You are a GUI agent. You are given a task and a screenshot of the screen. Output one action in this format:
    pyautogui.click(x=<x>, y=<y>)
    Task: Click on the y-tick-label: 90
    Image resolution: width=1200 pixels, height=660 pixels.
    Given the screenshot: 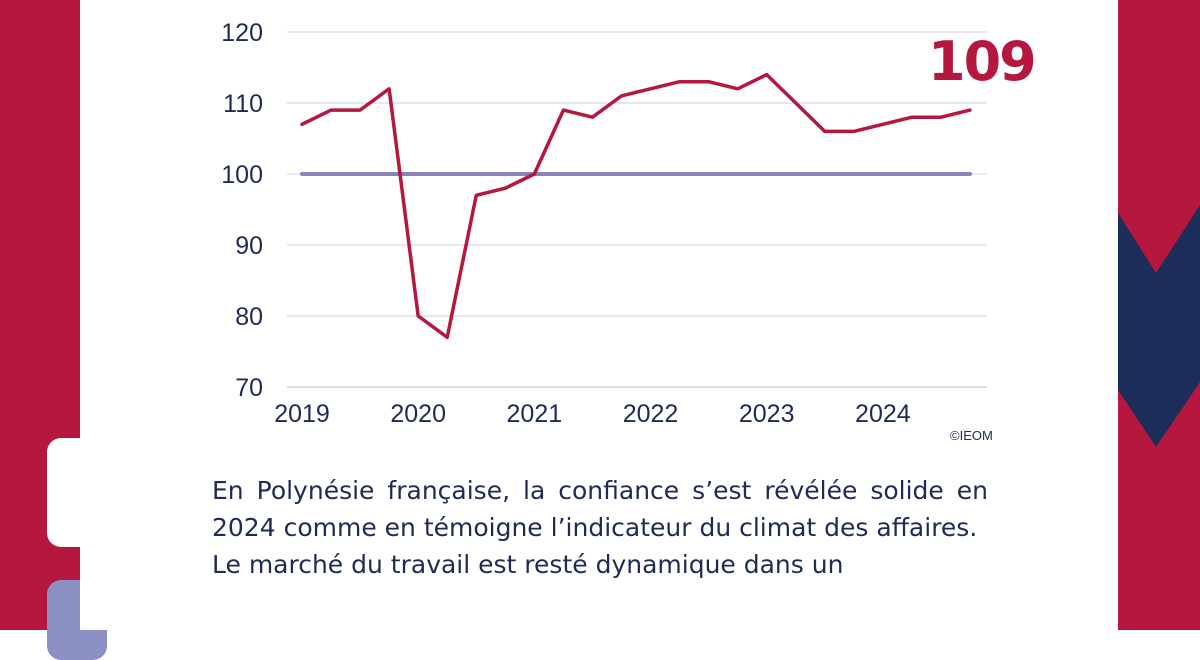 What is the action you would take?
    pyautogui.click(x=249, y=246)
    